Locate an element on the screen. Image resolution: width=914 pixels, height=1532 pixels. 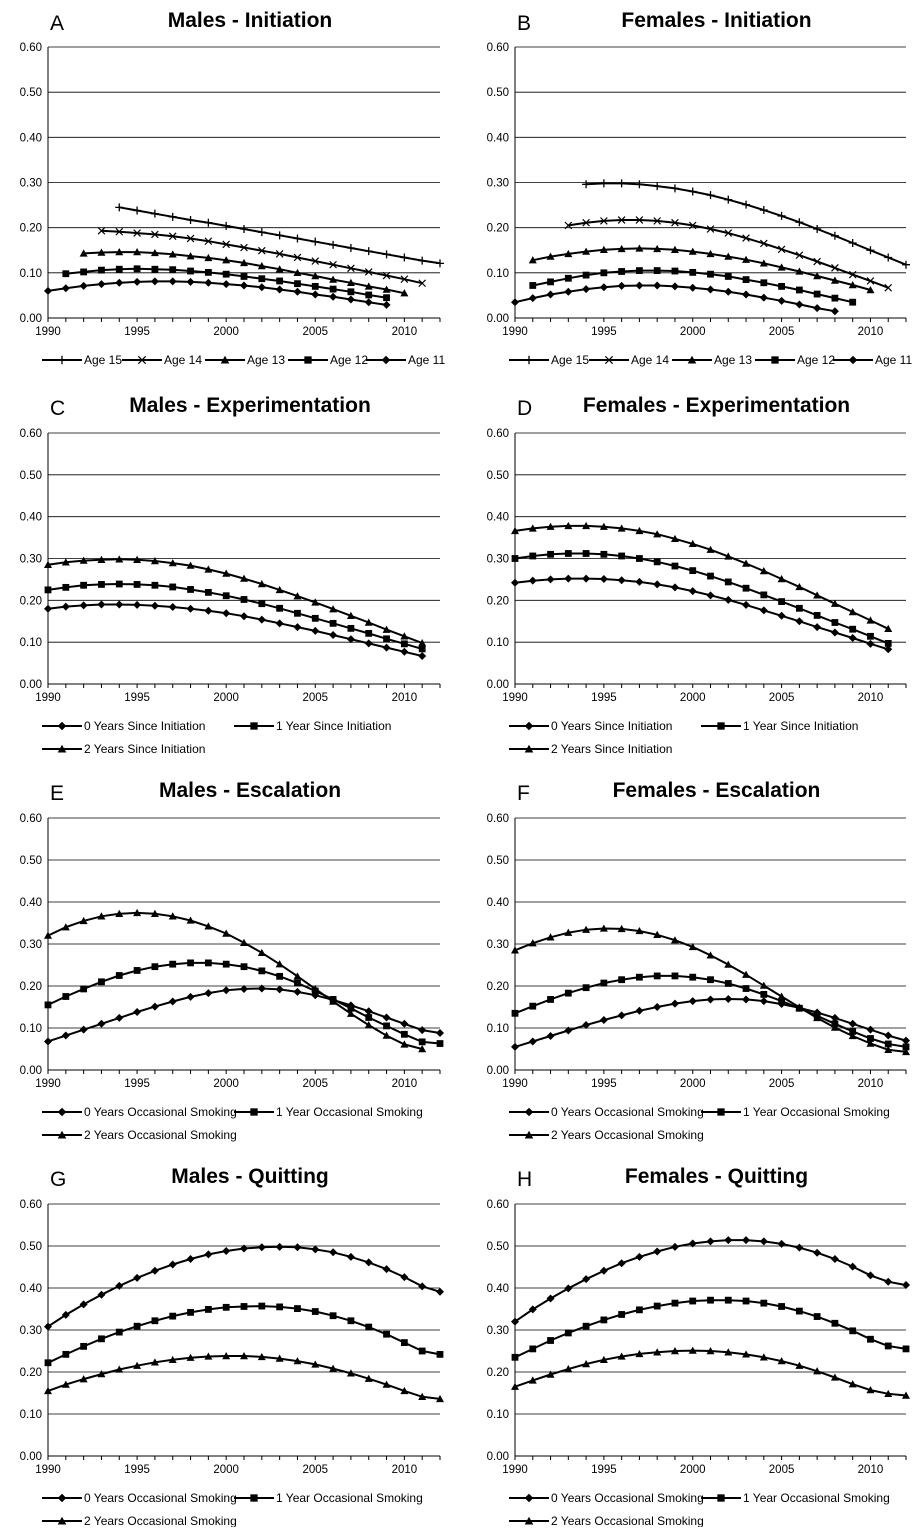
legend-item: 1 Year Occasional Smoking is located at coordinates (795, 1112).